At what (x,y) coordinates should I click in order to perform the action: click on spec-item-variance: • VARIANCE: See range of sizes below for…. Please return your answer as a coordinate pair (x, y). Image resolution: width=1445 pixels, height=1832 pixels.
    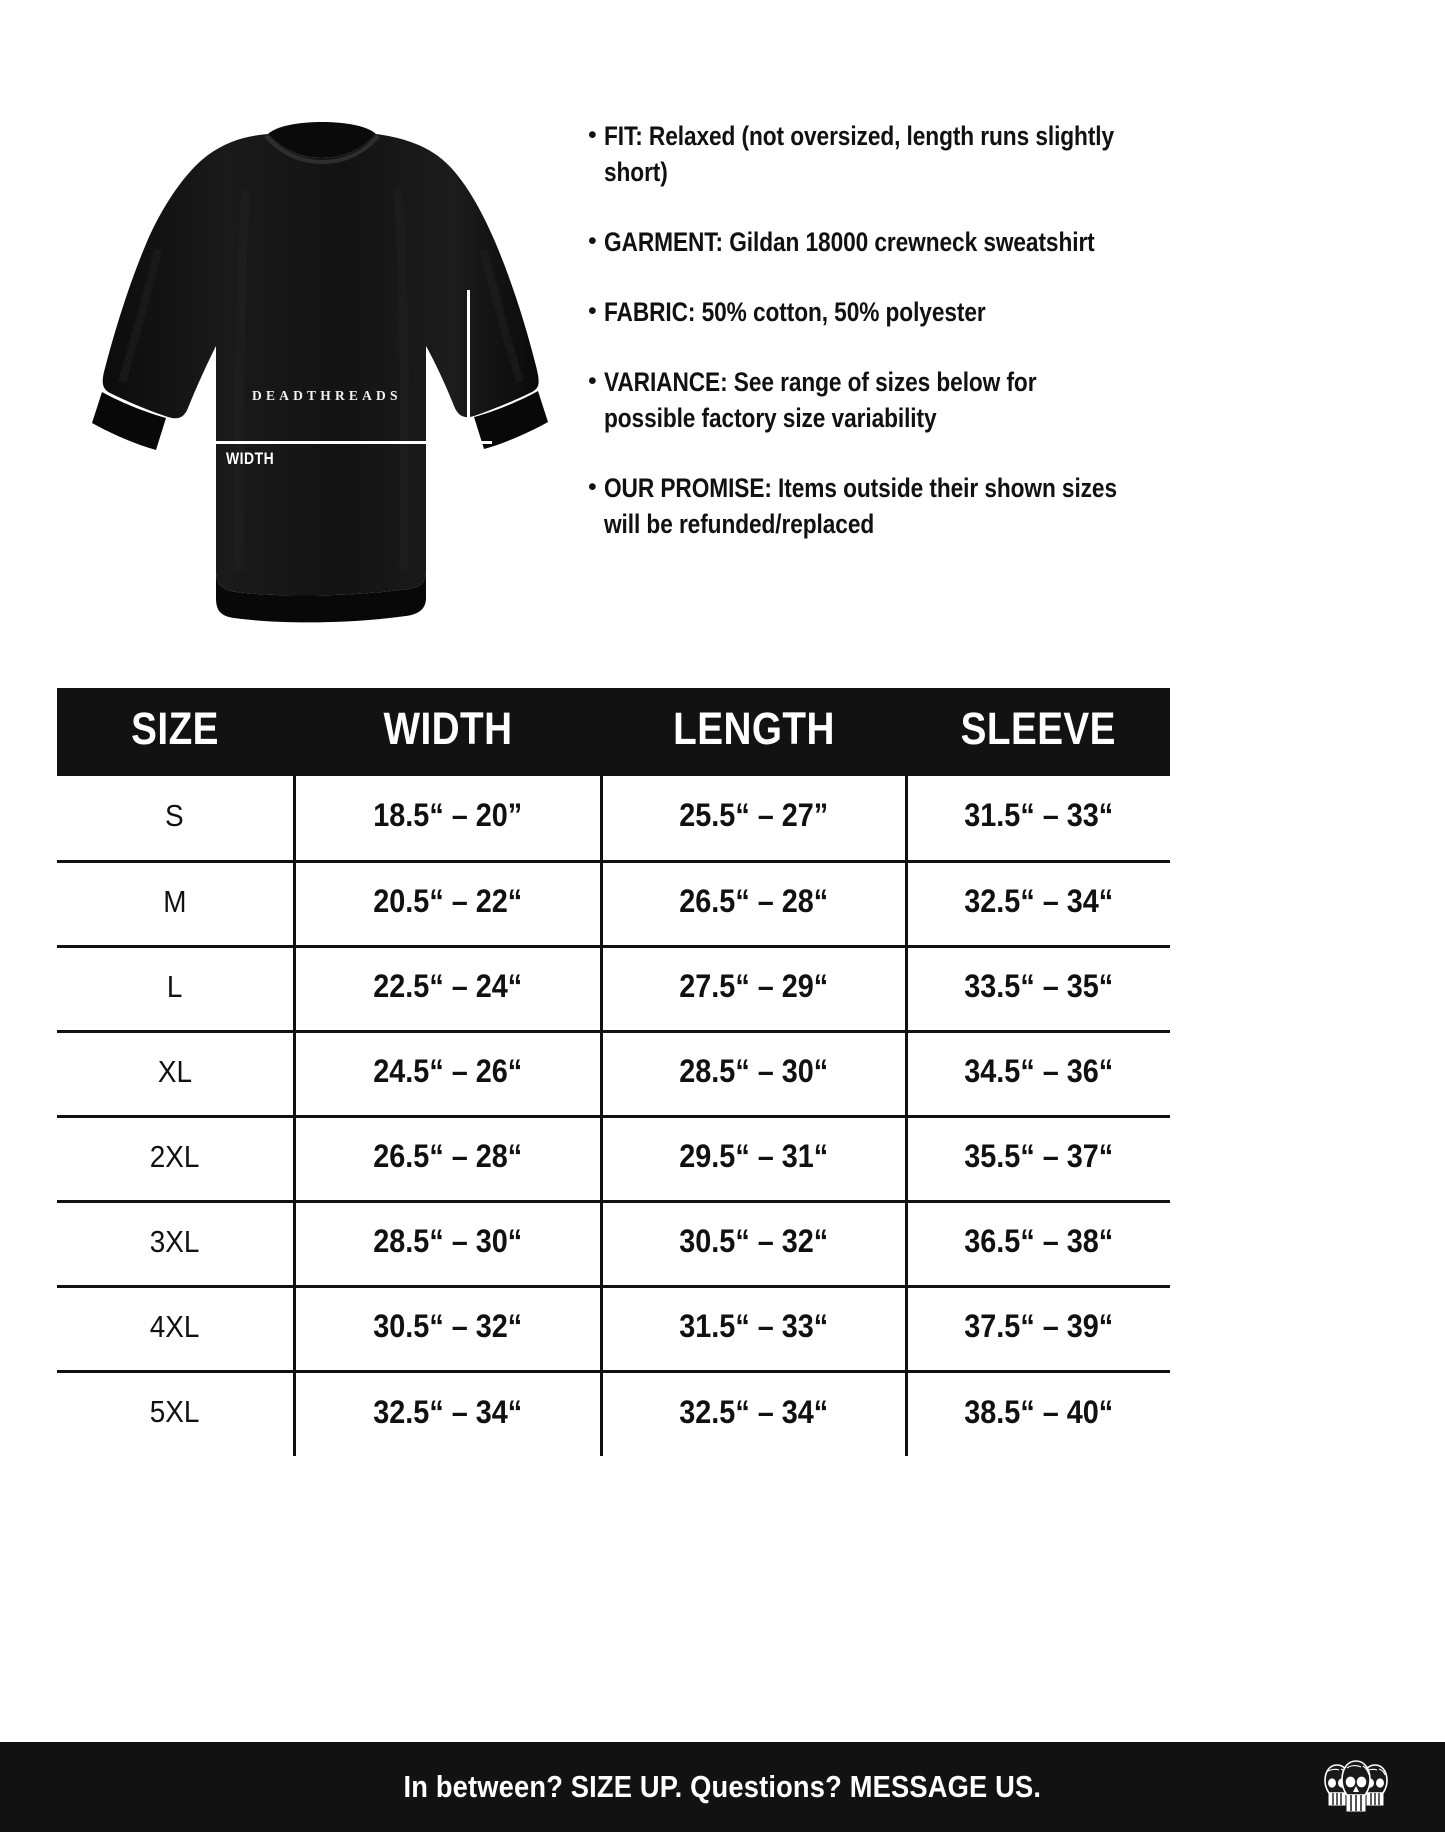
    Looking at the image, I should click on (903, 400).